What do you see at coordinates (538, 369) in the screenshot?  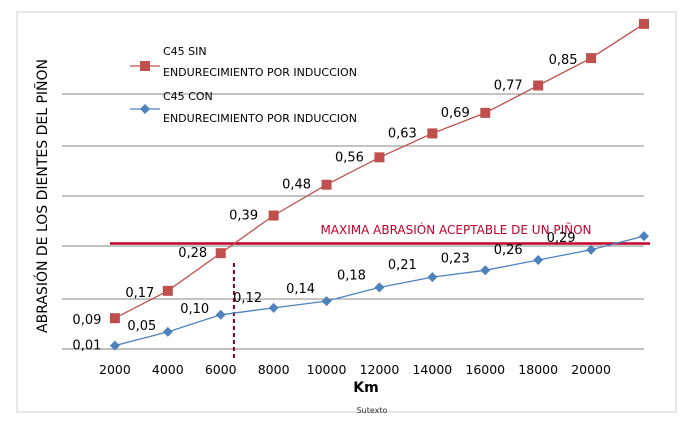 I see `x-tick-label: 18000` at bounding box center [538, 369].